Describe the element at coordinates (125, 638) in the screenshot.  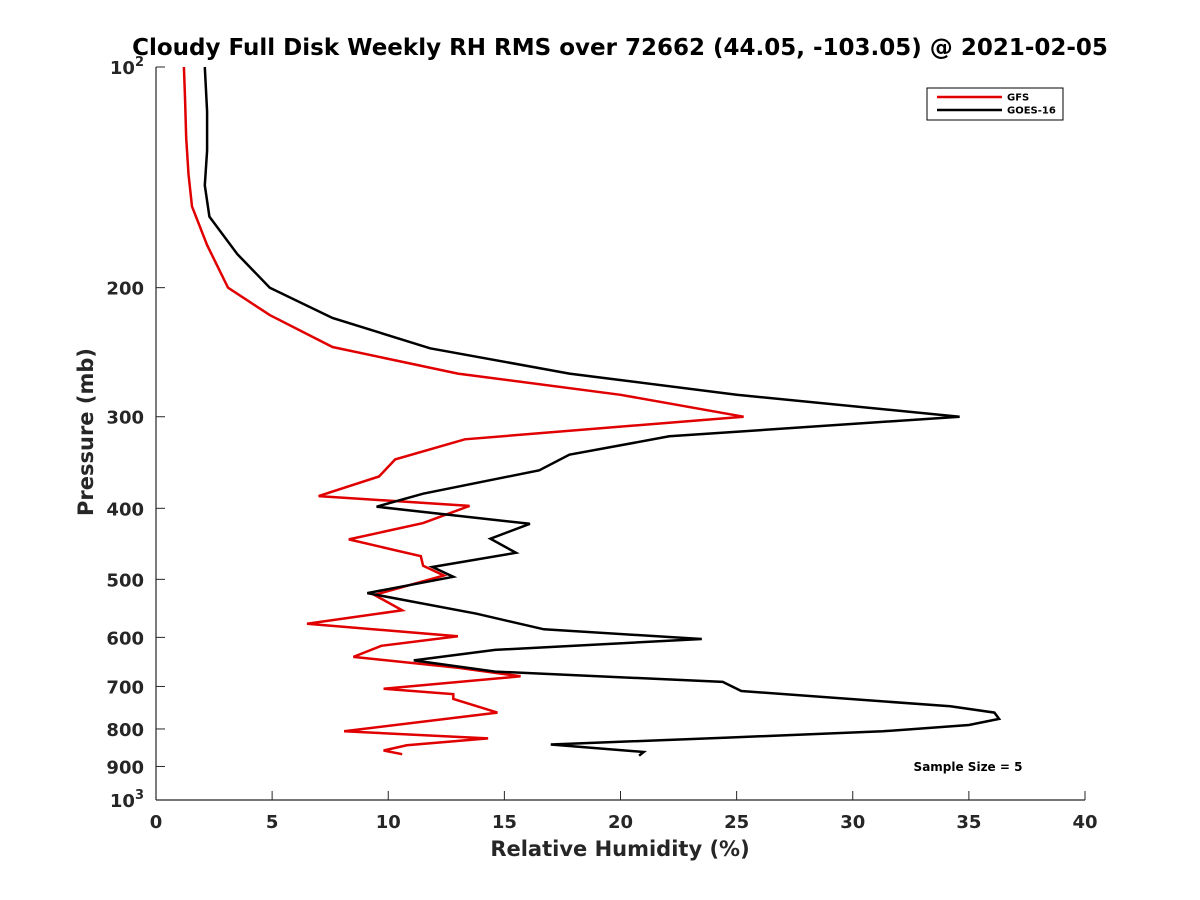
I see `y-tick-label: 600` at that location.